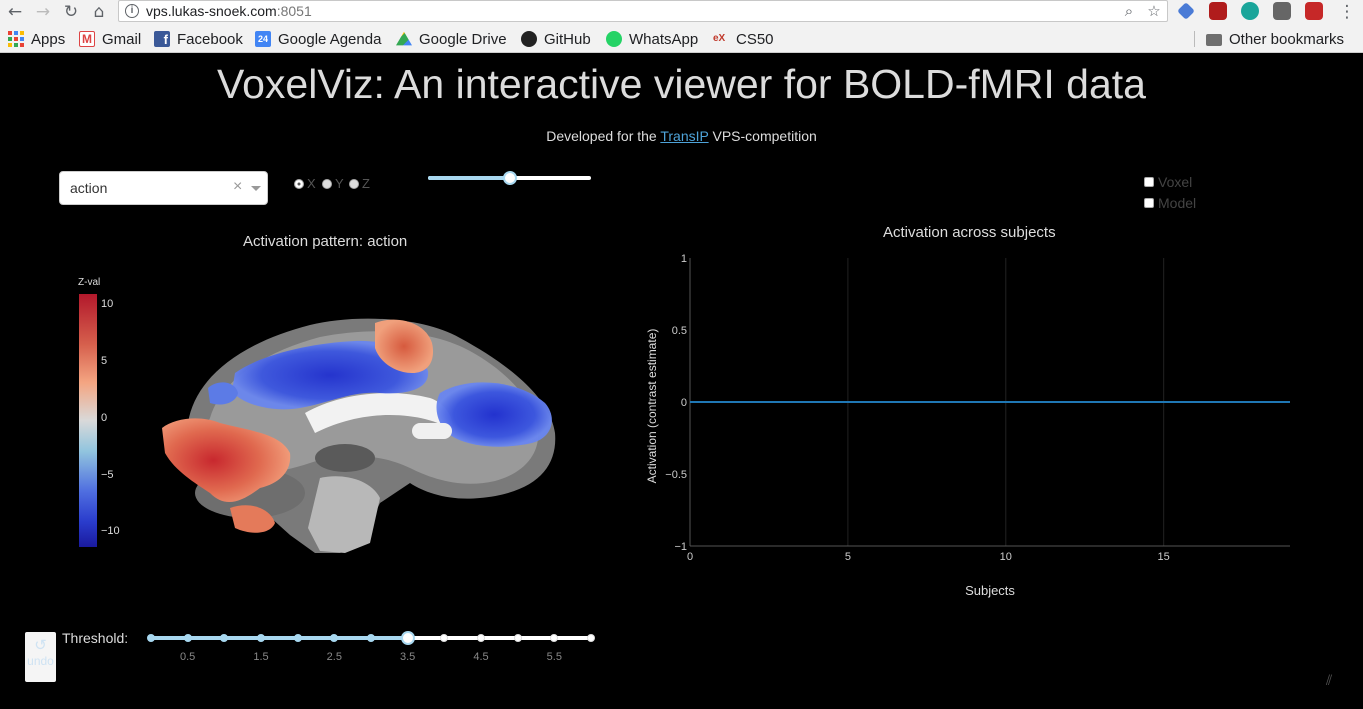 The width and height of the screenshot is (1363, 709). Describe the element at coordinates (110, 39) in the screenshot. I see `bookmark-gmail: M Gmail` at that location.